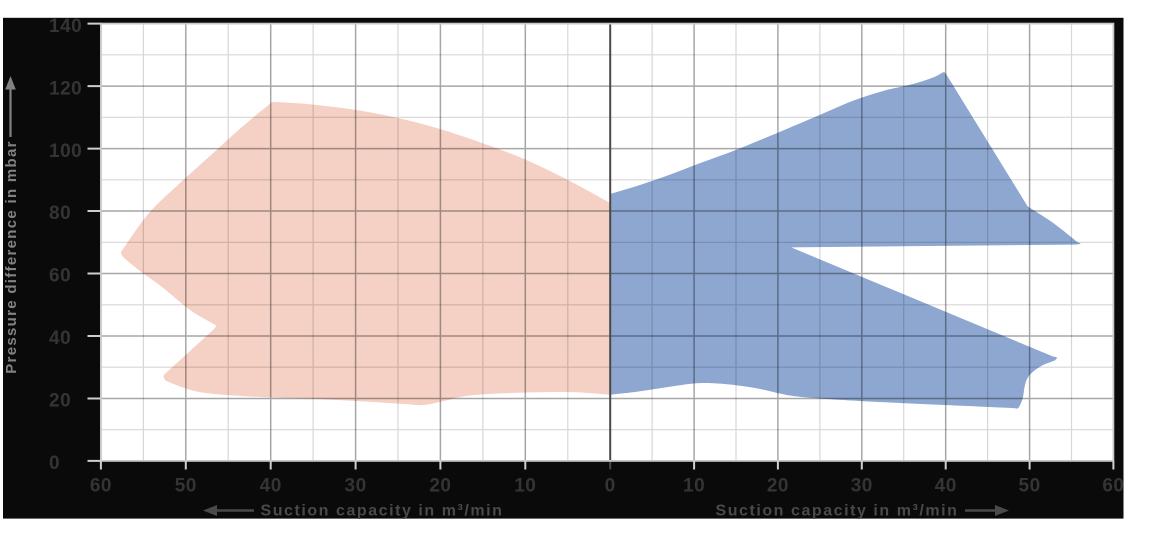 The width and height of the screenshot is (1150, 535). Describe the element at coordinates (60, 213) in the screenshot. I see `svg-text: 80` at that location.